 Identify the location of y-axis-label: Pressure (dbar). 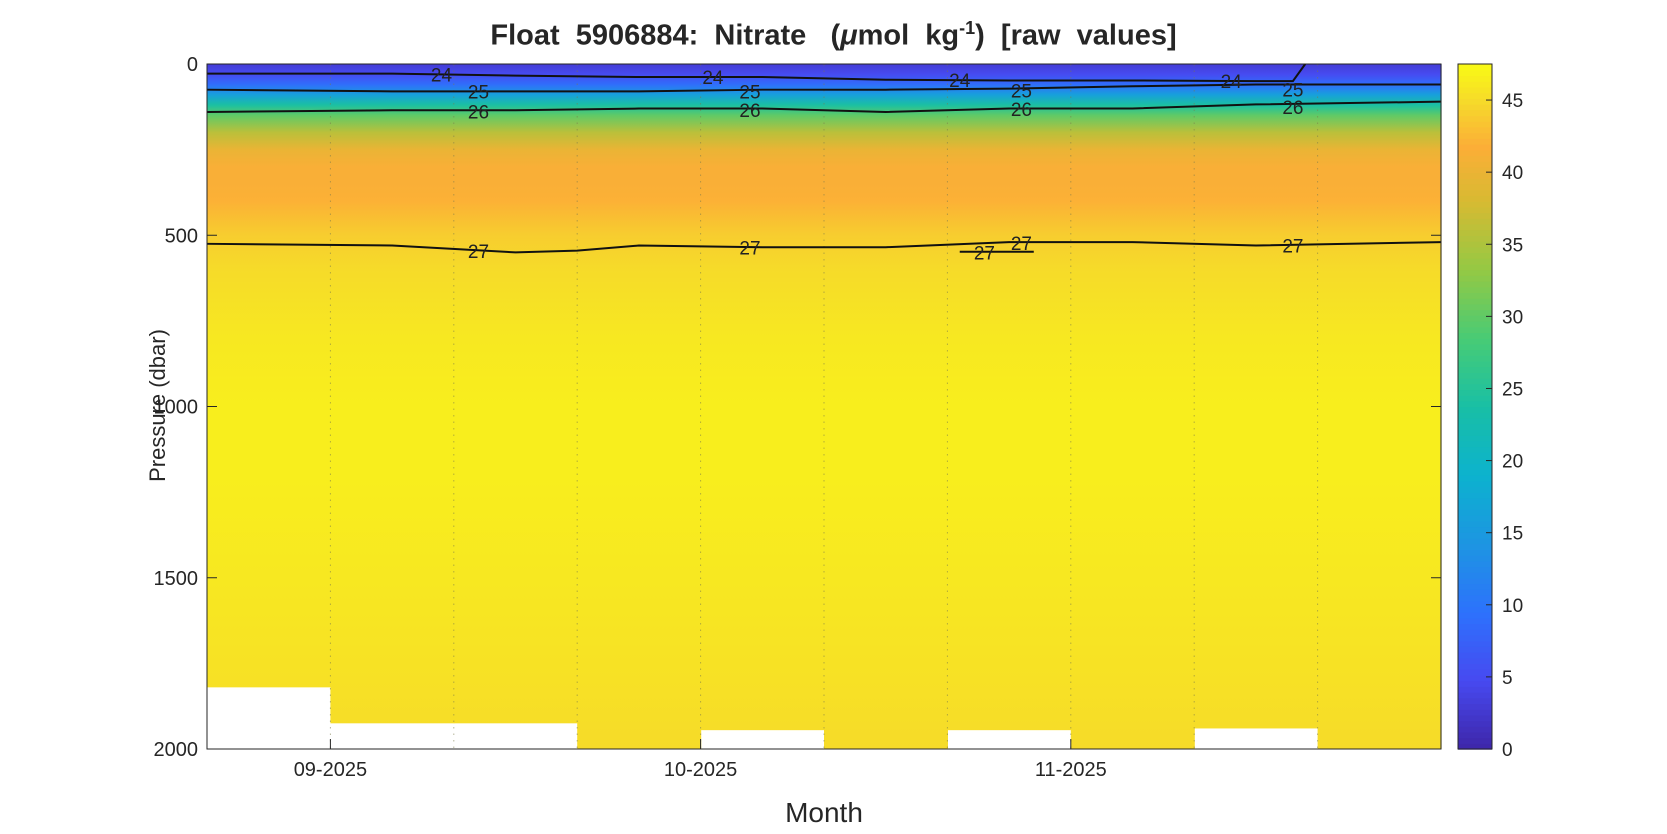
(157, 405).